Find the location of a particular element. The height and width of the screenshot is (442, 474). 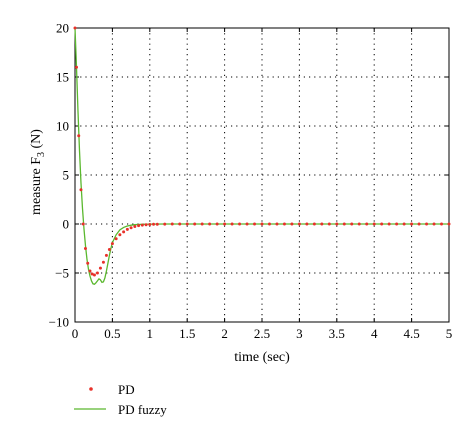

legend: PD PD fuzzy is located at coordinates (120, 399).